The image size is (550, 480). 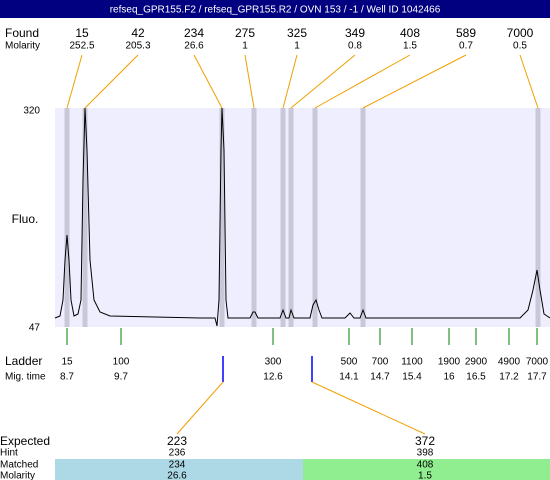 What do you see at coordinates (194, 46) in the screenshot?
I see `peak-molarity: 26.6` at bounding box center [194, 46].